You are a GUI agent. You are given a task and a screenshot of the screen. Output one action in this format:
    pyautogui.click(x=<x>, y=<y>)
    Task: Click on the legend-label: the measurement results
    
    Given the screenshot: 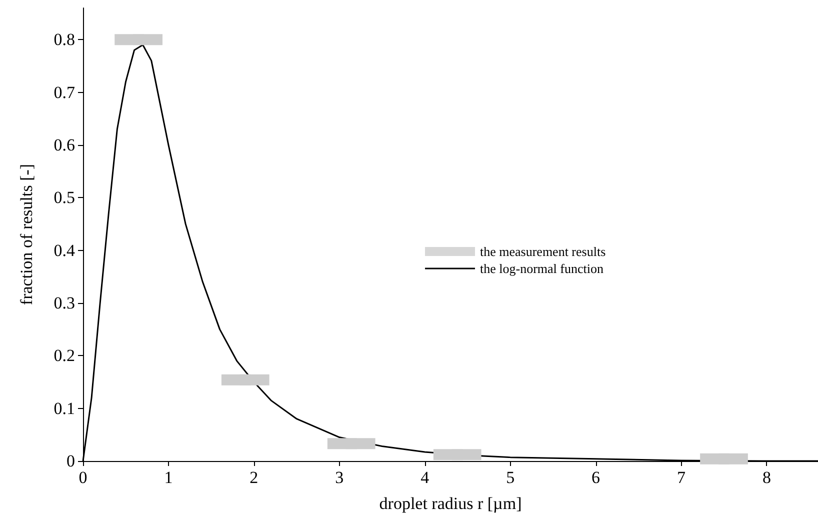 What is the action you would take?
    pyautogui.click(x=543, y=251)
    